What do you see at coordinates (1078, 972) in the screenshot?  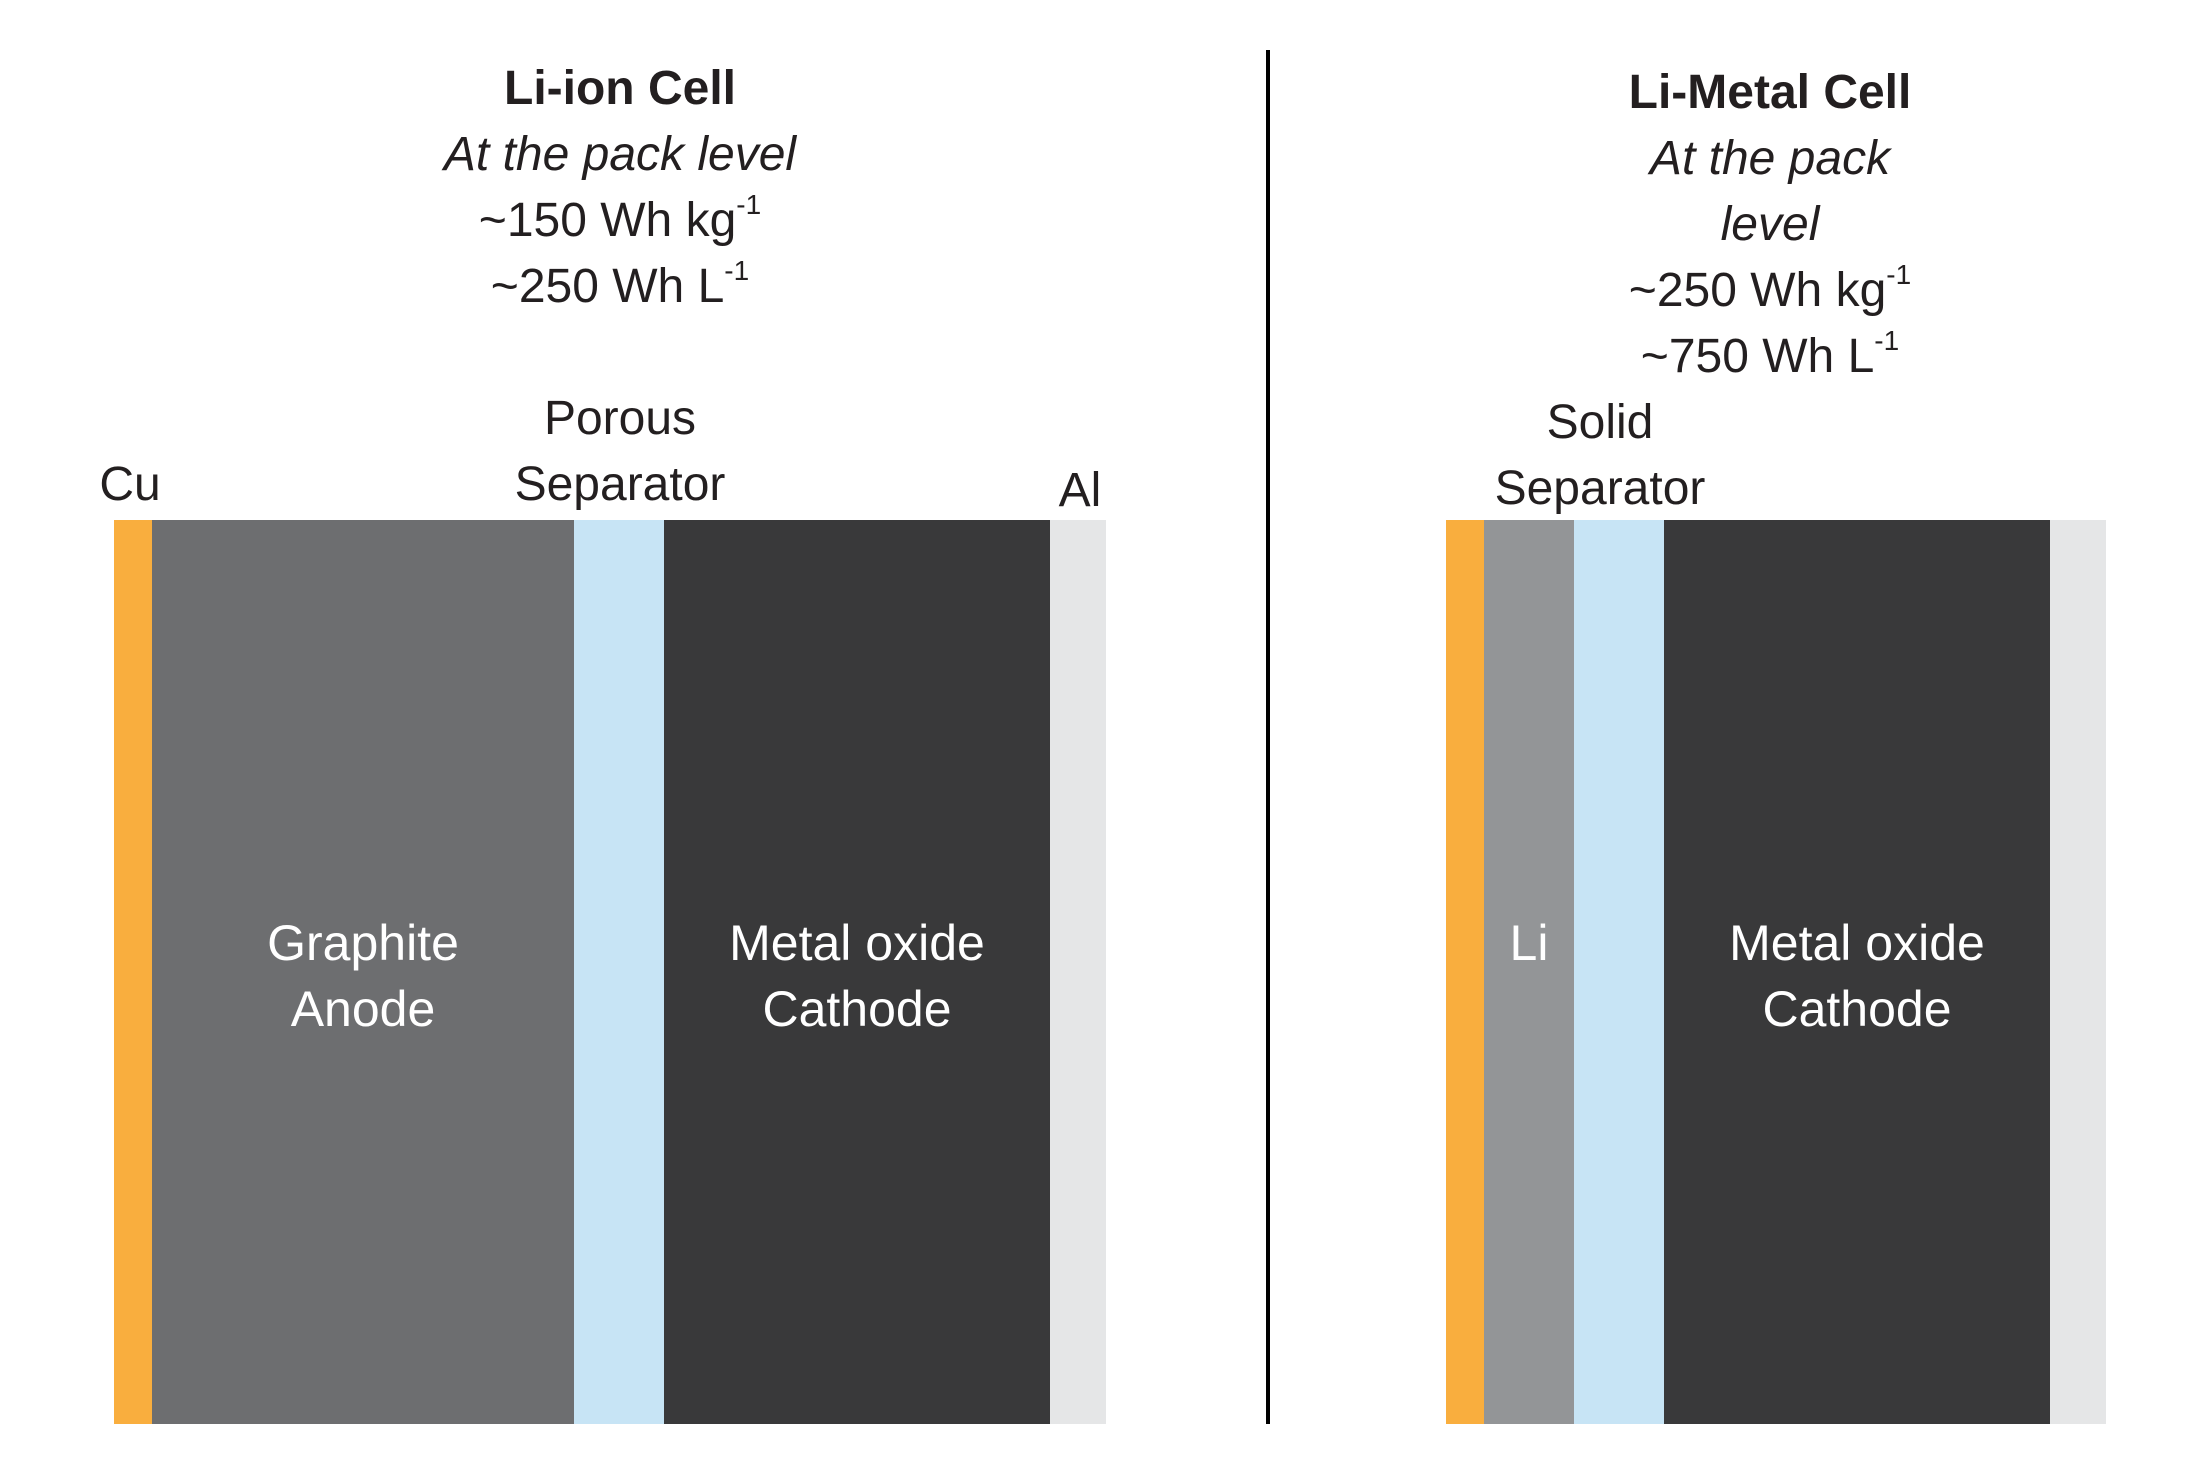 I see `li-ion-al-current-collector` at bounding box center [1078, 972].